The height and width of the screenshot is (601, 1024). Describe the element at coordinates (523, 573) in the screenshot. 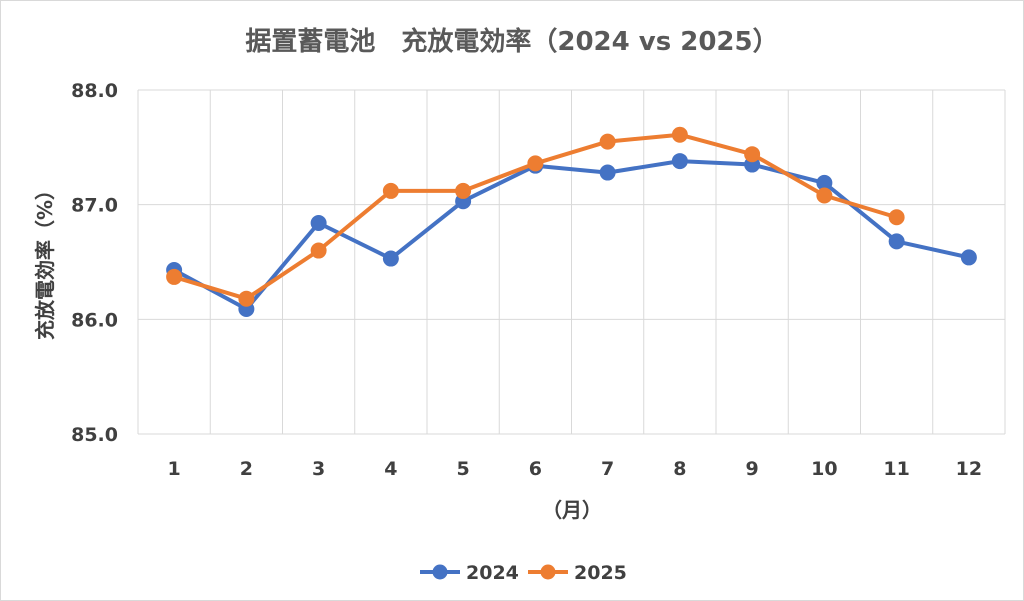

I see `legend: 2024 2025` at that location.